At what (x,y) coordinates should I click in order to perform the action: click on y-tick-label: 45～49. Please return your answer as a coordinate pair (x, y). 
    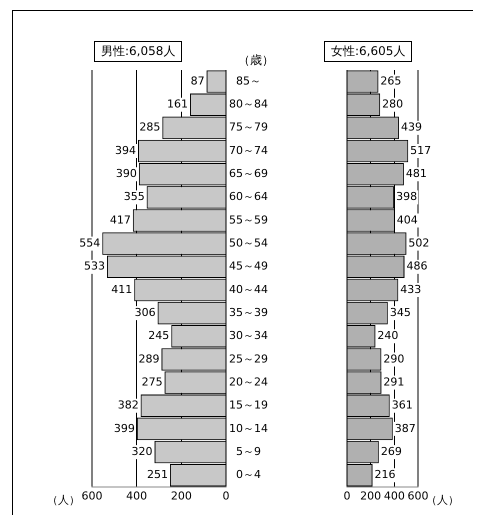
    Looking at the image, I should click on (248, 266).